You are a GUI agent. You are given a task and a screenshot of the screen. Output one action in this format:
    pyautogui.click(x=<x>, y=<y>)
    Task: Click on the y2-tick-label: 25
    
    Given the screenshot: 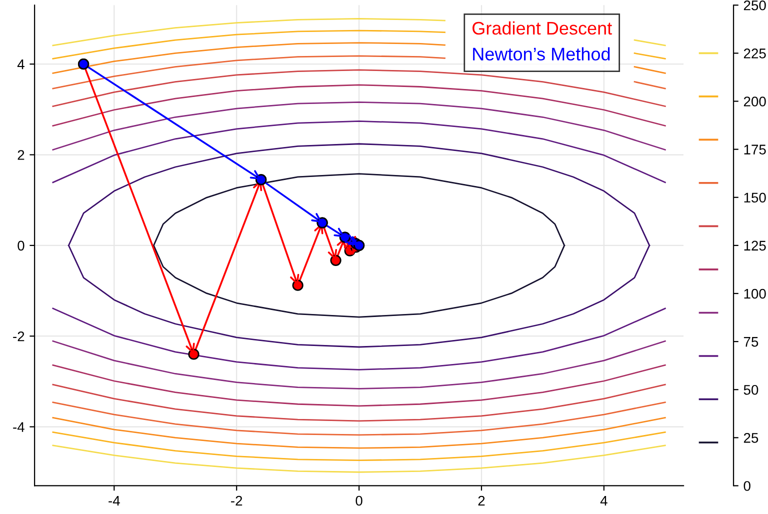 What is the action you would take?
    pyautogui.click(x=751, y=438)
    